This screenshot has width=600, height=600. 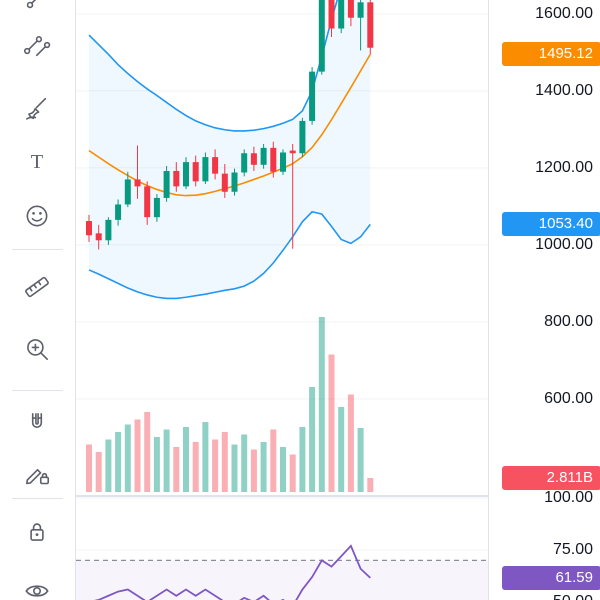 I want to click on hide-drawings-button, so click(x=37, y=587).